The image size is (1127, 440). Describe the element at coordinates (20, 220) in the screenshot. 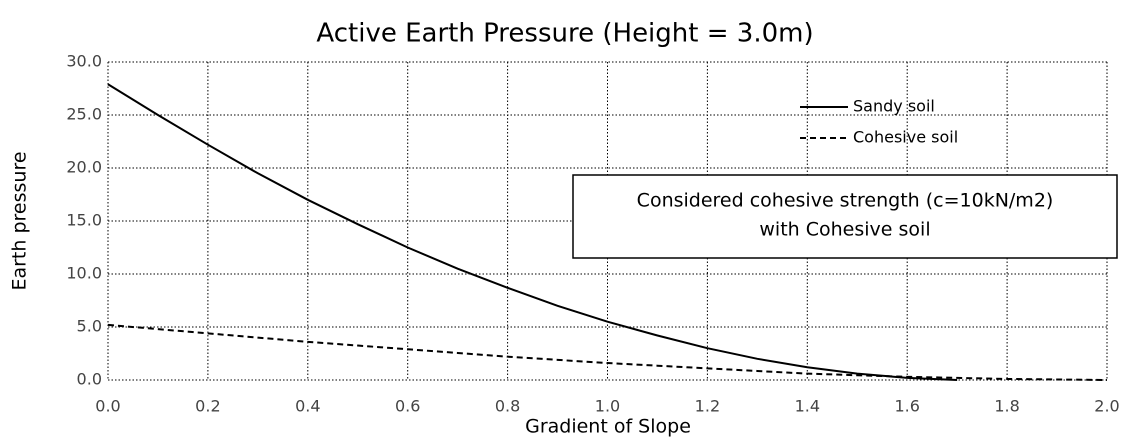

I see `y-axis-label: Earth pressure` at that location.